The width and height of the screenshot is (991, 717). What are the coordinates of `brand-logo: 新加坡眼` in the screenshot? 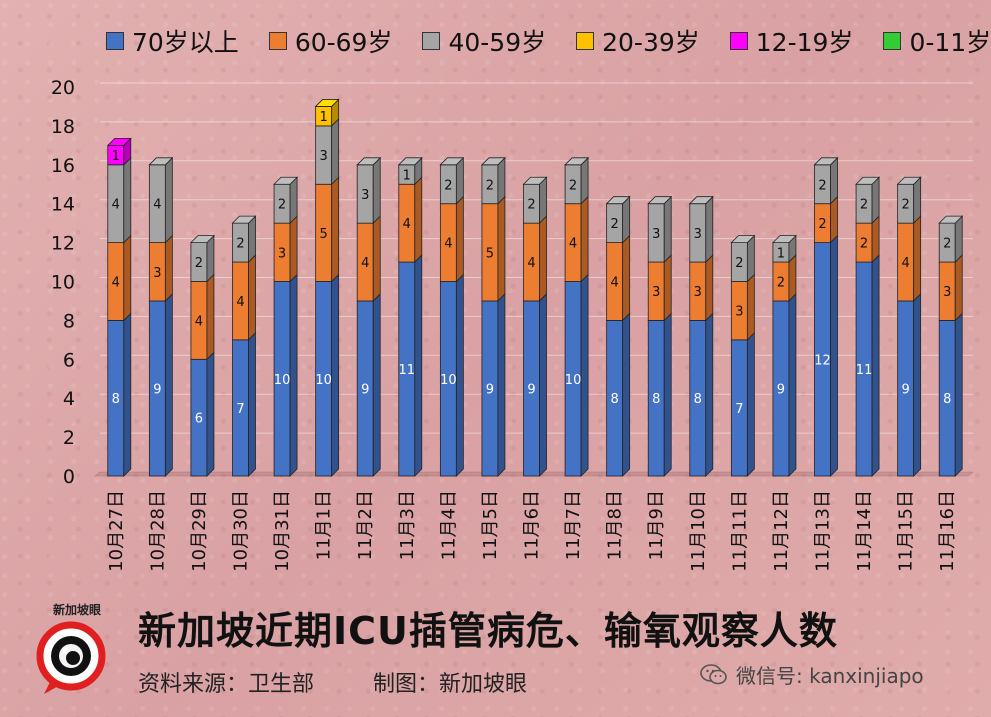 It's located at (72, 649).